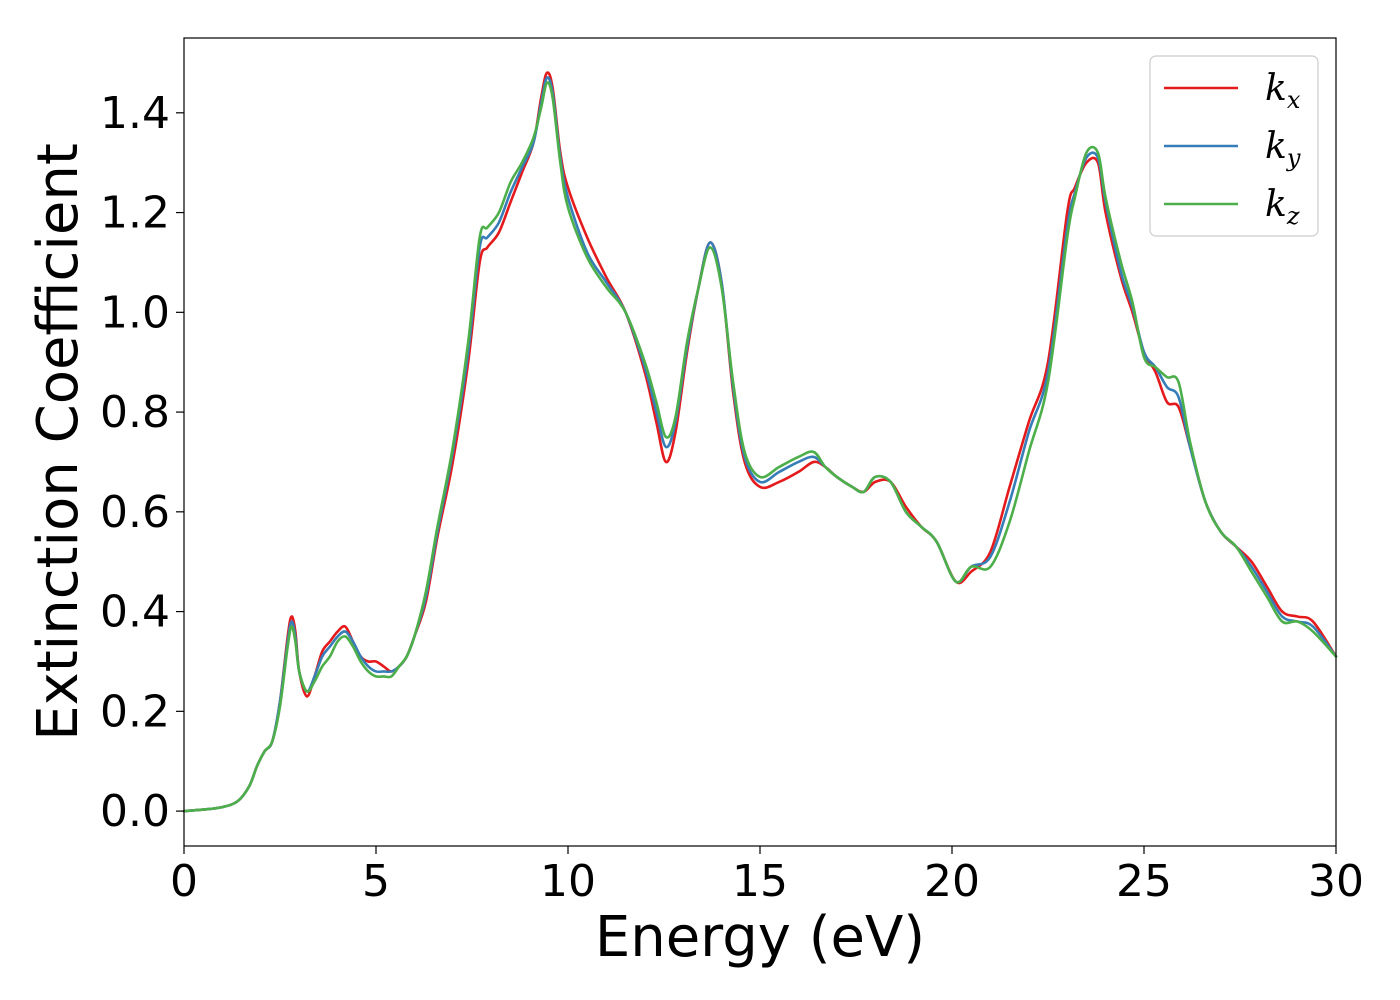 Image resolution: width=1400 pixels, height=1000 pixels. What do you see at coordinates (760, 937) in the screenshot?
I see `x-axis-title: Energy (eV)` at bounding box center [760, 937].